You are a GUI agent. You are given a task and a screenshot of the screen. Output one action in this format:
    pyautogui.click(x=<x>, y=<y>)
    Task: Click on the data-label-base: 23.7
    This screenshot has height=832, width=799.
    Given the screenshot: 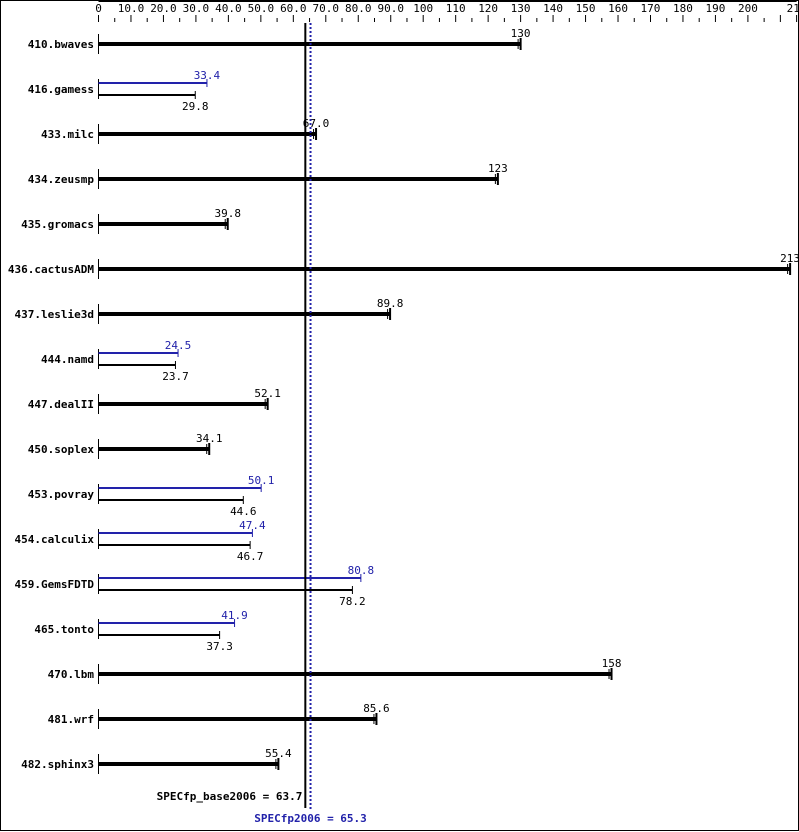 What is the action you would take?
    pyautogui.click(x=175, y=376)
    